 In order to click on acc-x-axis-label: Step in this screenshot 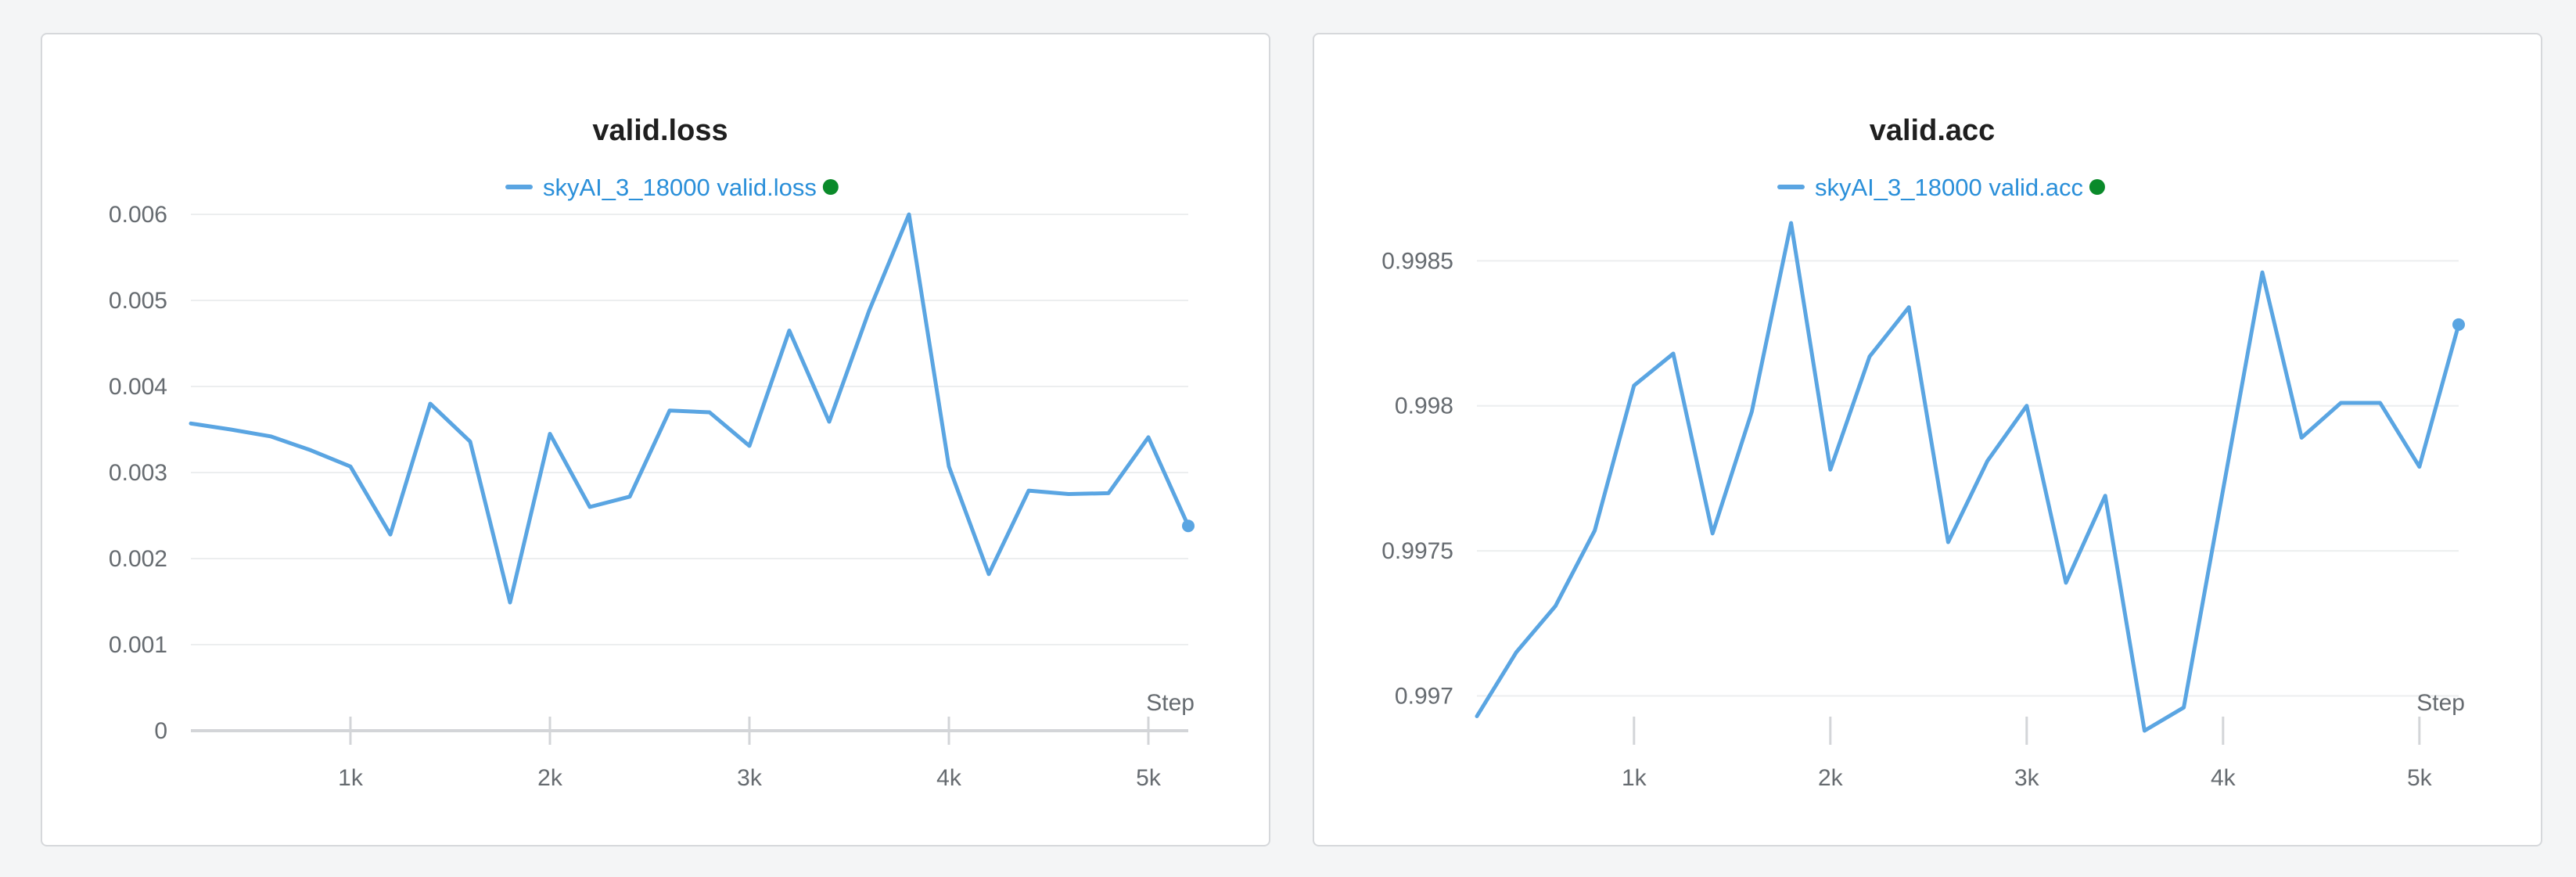, I will do `click(2441, 703)`.